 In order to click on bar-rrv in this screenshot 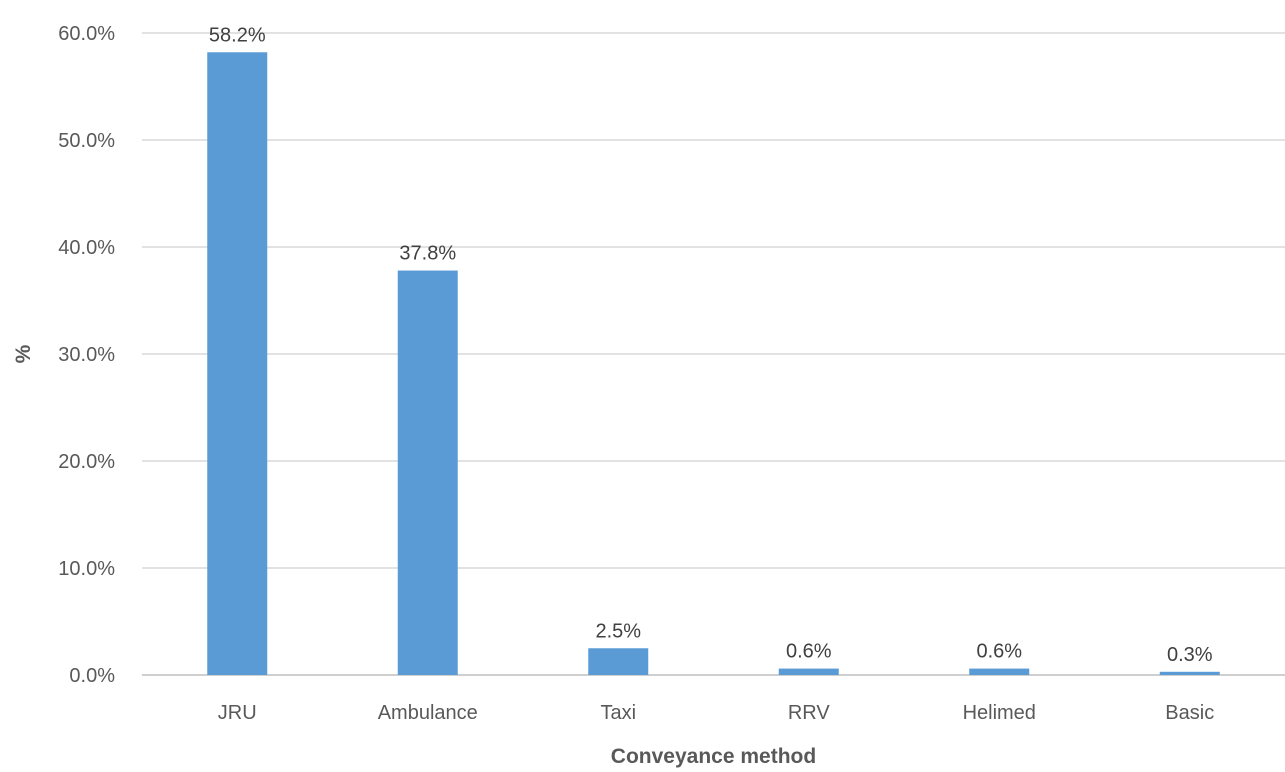, I will do `click(808, 671)`.